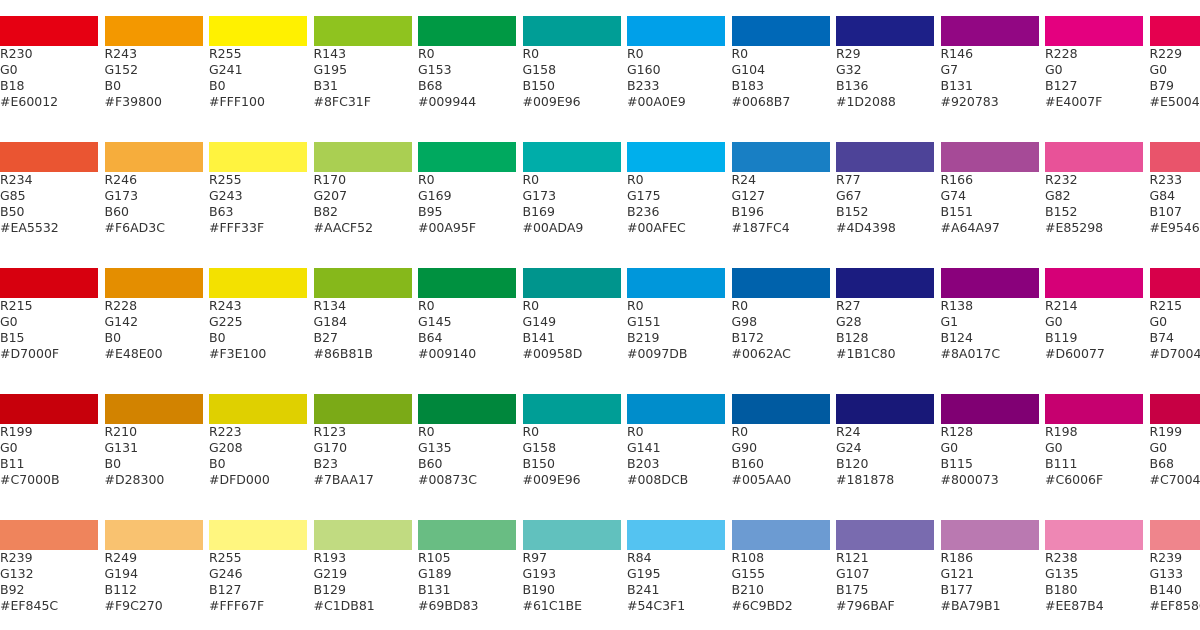  Describe the element at coordinates (1061, 431) in the screenshot. I see `r-value: R198` at that location.